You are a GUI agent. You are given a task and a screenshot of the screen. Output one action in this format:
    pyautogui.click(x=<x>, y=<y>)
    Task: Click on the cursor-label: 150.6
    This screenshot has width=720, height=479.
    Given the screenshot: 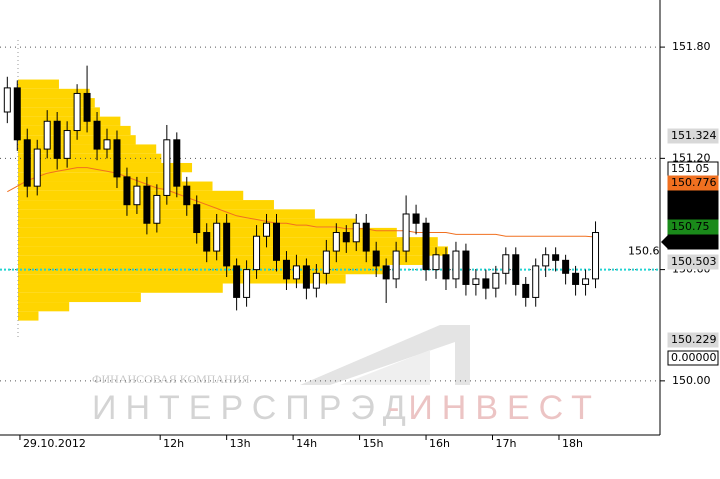 What is the action you would take?
    pyautogui.click(x=644, y=251)
    